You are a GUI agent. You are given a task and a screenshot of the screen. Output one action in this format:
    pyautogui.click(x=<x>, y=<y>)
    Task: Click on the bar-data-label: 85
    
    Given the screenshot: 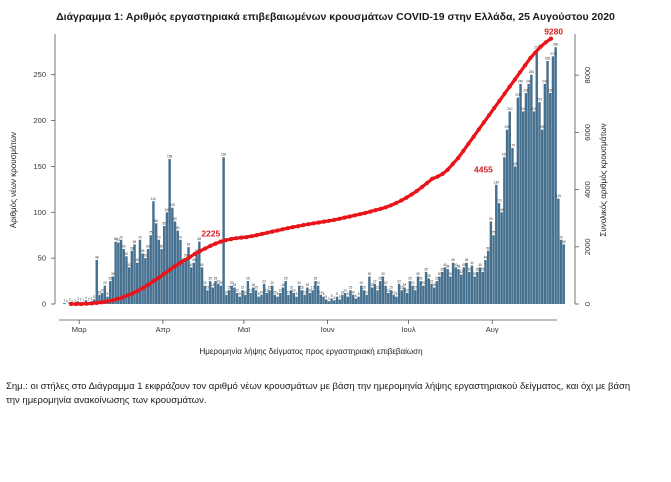 What is the action you would take?
    pyautogui.click(x=164, y=224)
    